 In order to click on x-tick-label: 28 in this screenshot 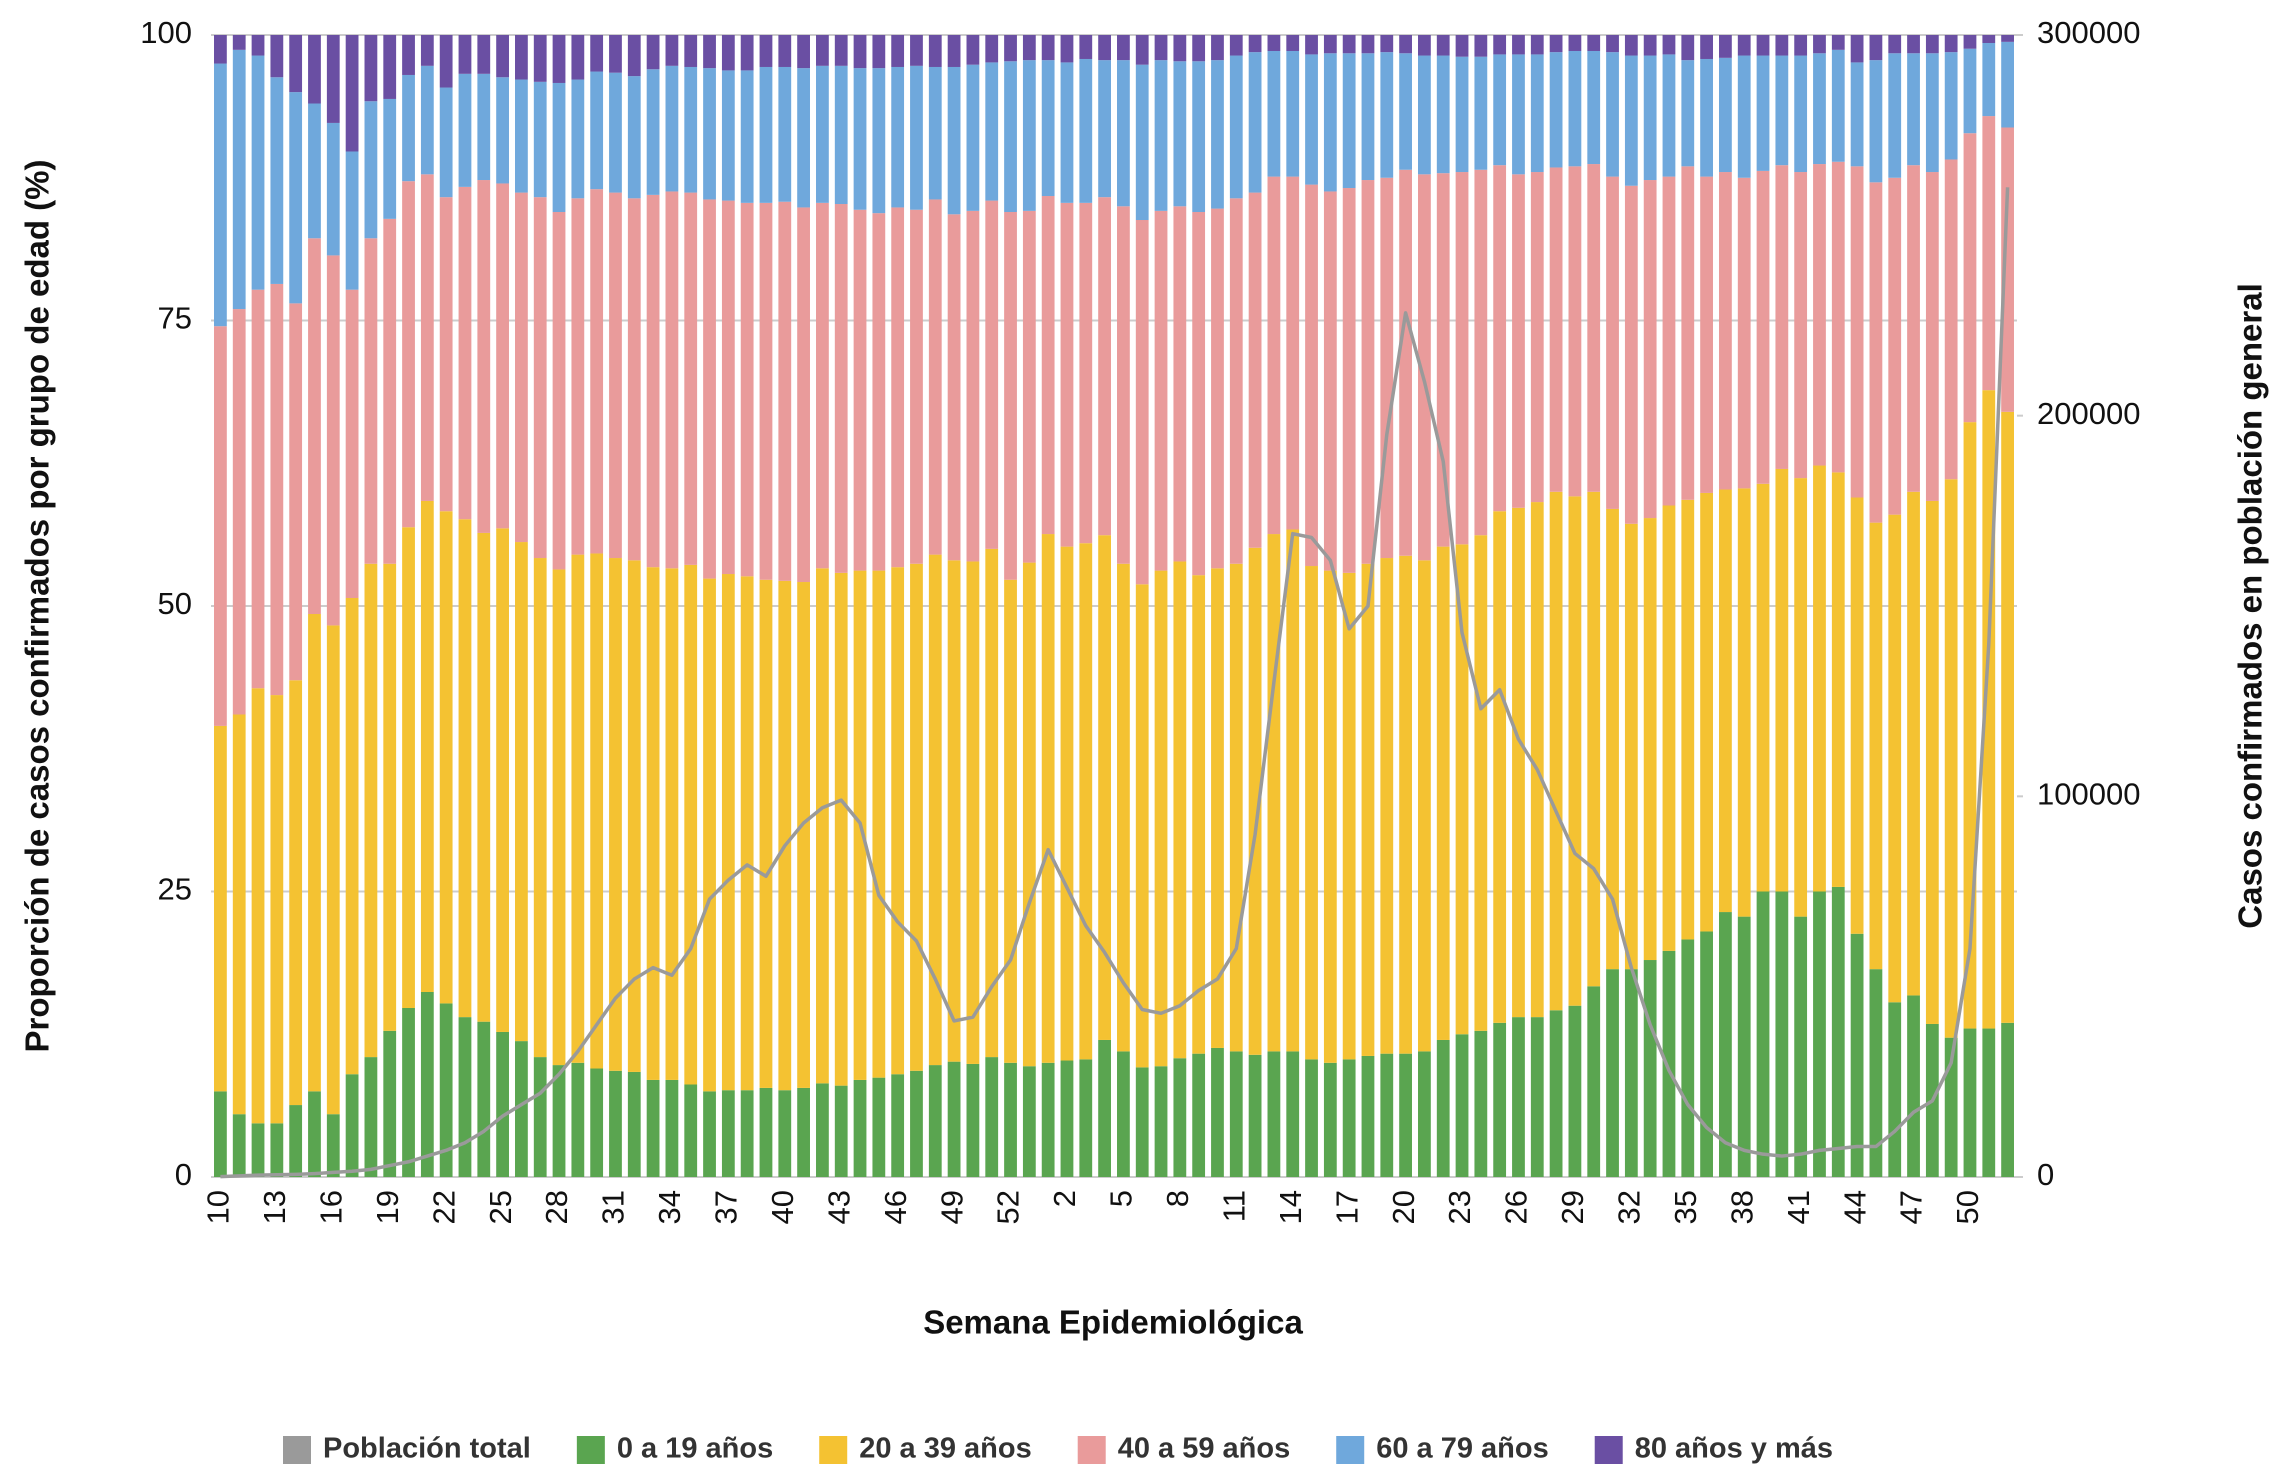, I will do `click(556, 1207)`.